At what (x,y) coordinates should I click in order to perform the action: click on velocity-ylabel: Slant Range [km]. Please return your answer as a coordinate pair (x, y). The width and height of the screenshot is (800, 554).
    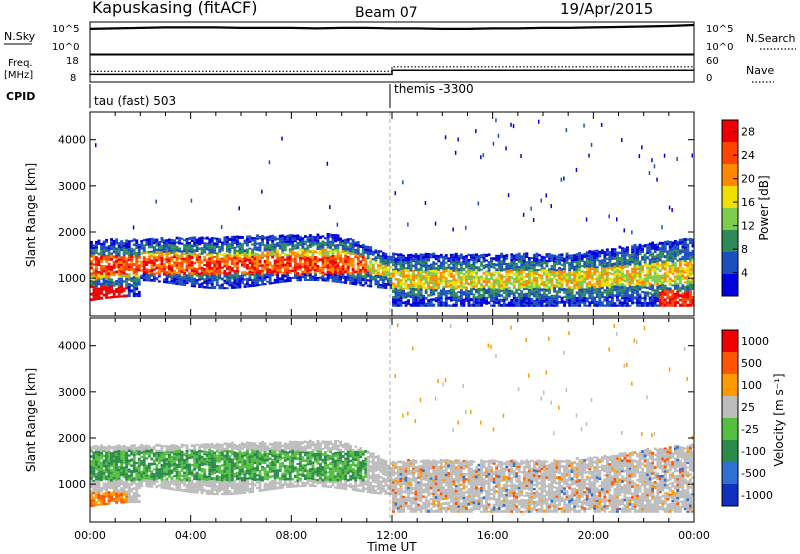
    Looking at the image, I should click on (31, 420).